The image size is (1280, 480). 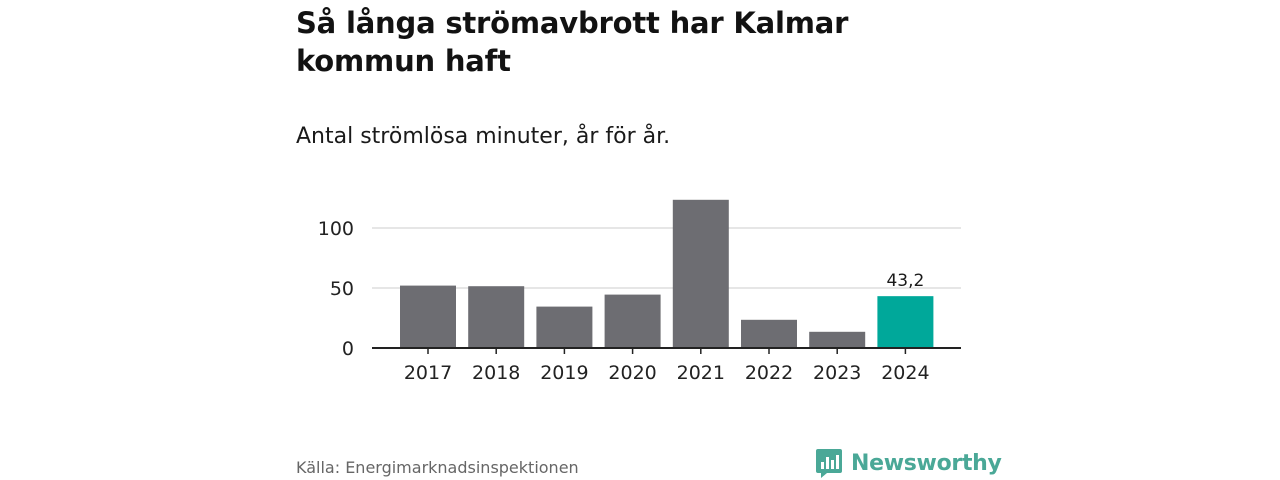 What do you see at coordinates (437, 467) in the screenshot?
I see `source-note: Källa: Energimarknadsinspektionen` at bounding box center [437, 467].